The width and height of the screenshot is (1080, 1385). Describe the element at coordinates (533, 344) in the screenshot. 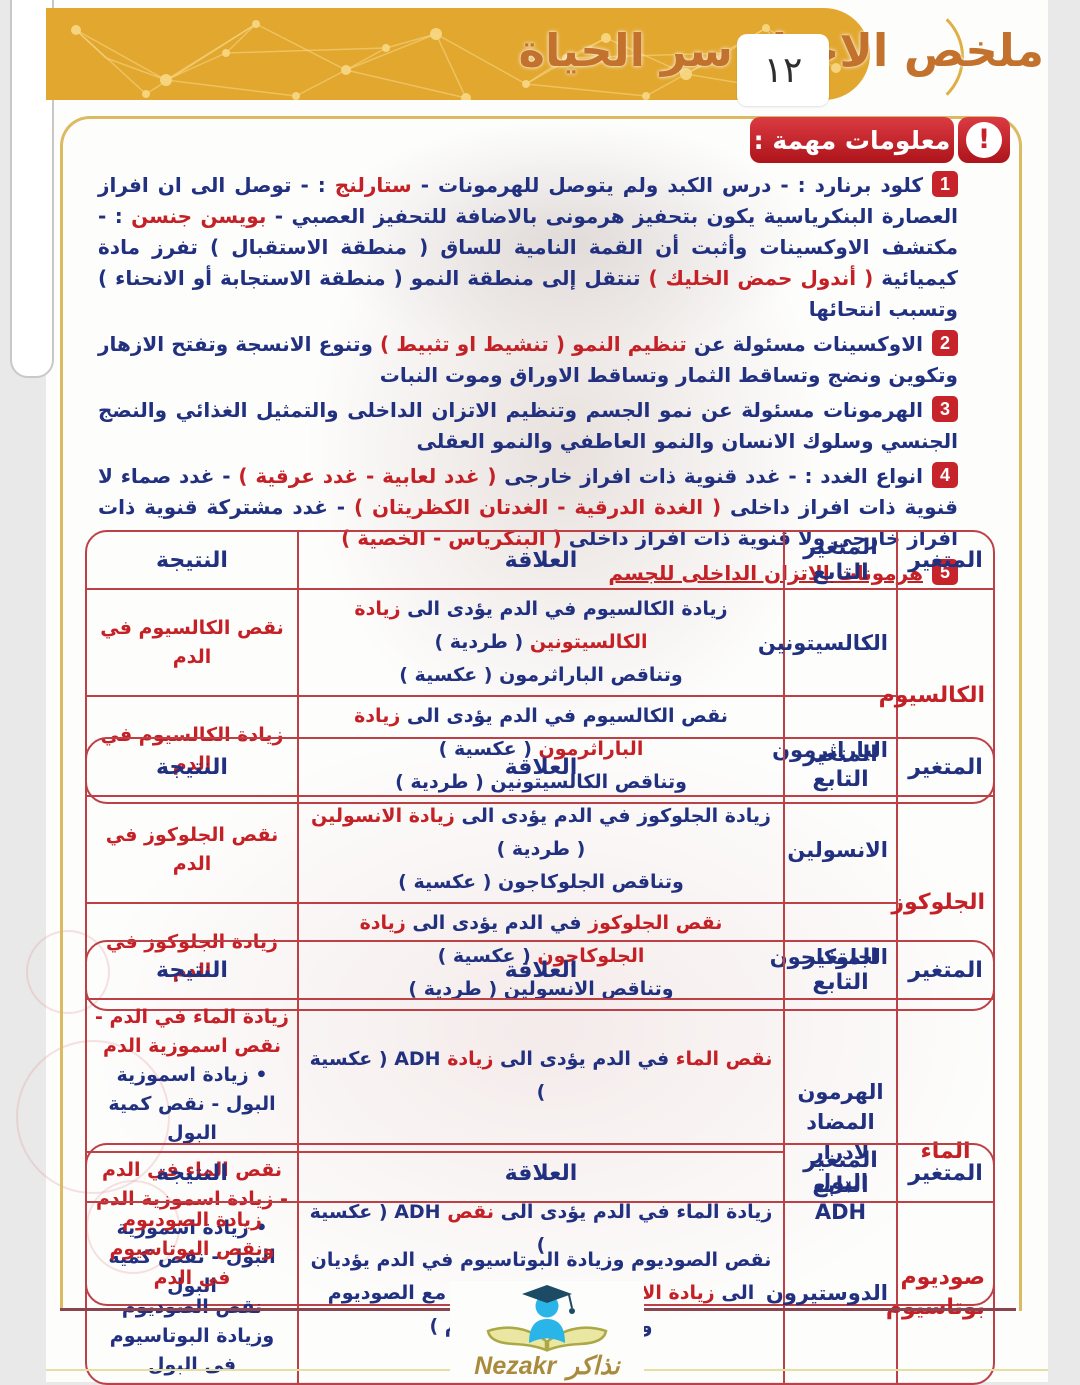

I see `text-segment: تنظيم النمو ( تنشيط او تثبيط )` at that location.